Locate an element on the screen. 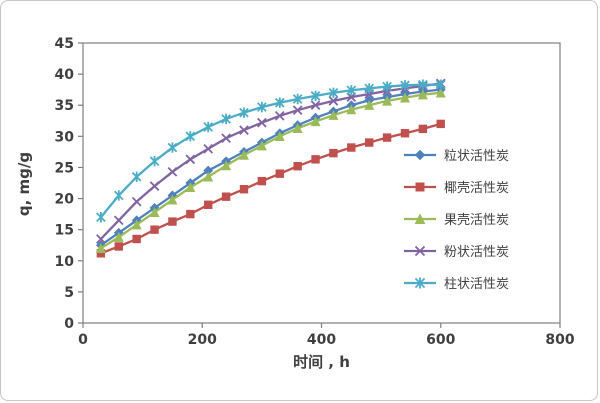 The image size is (600, 403). legend-item-0: 粒状活性炭 is located at coordinates (456, 154).